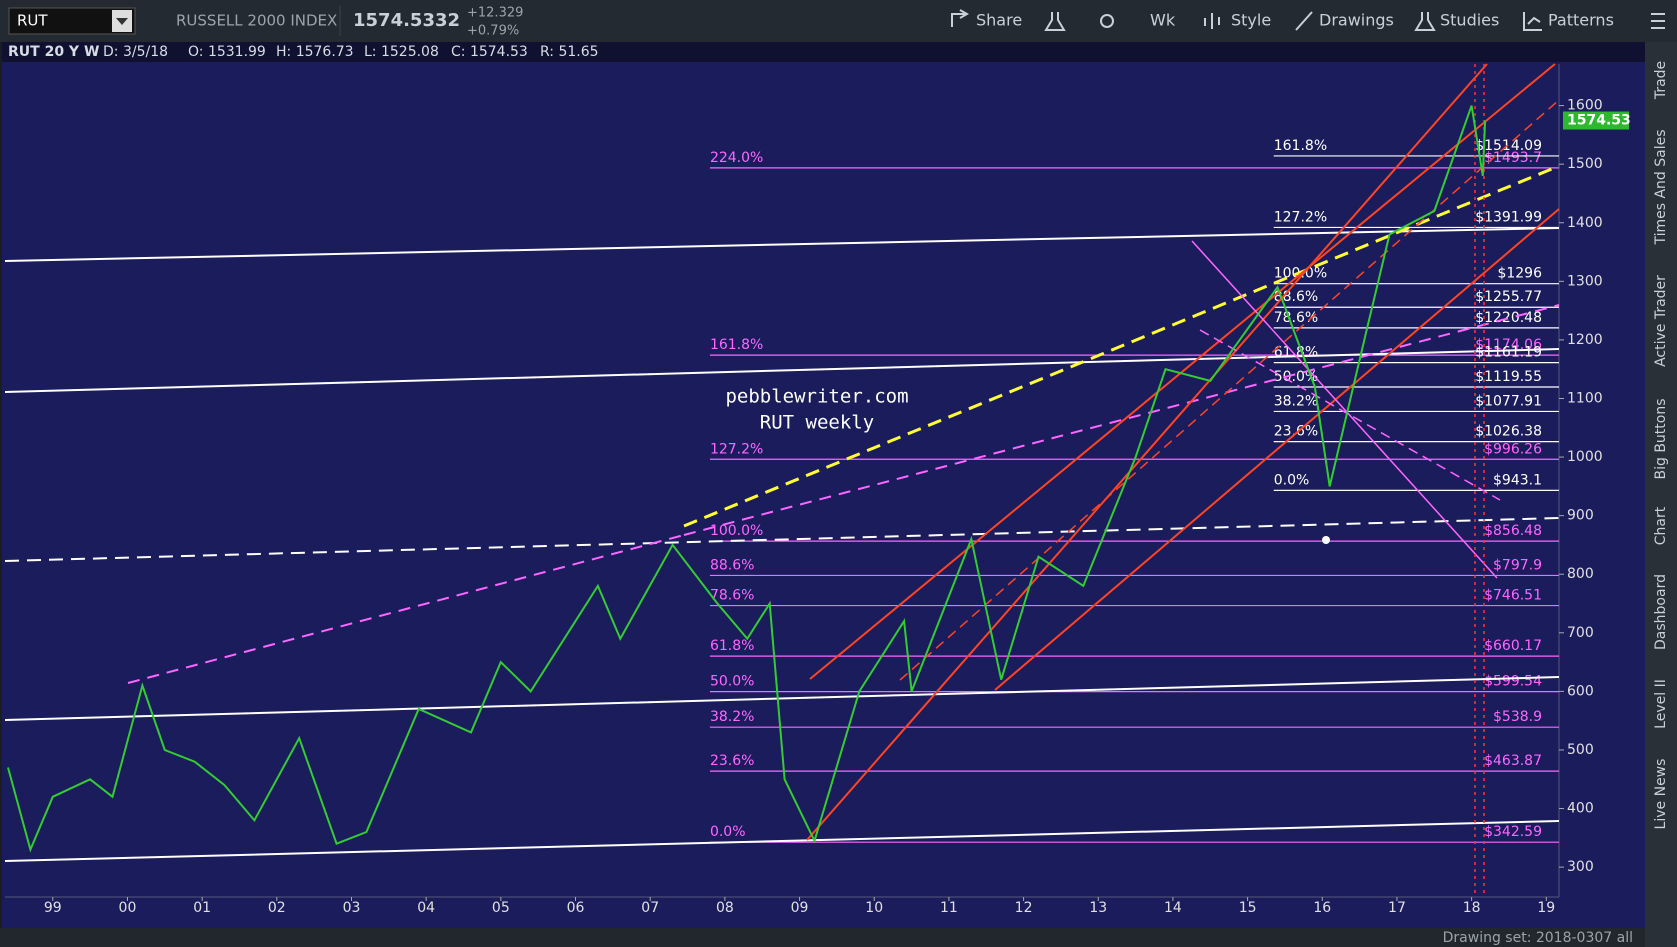 This screenshot has height=947, width=1677. What do you see at coordinates (277, 908) in the screenshot?
I see `x-tick-label: 02` at bounding box center [277, 908].